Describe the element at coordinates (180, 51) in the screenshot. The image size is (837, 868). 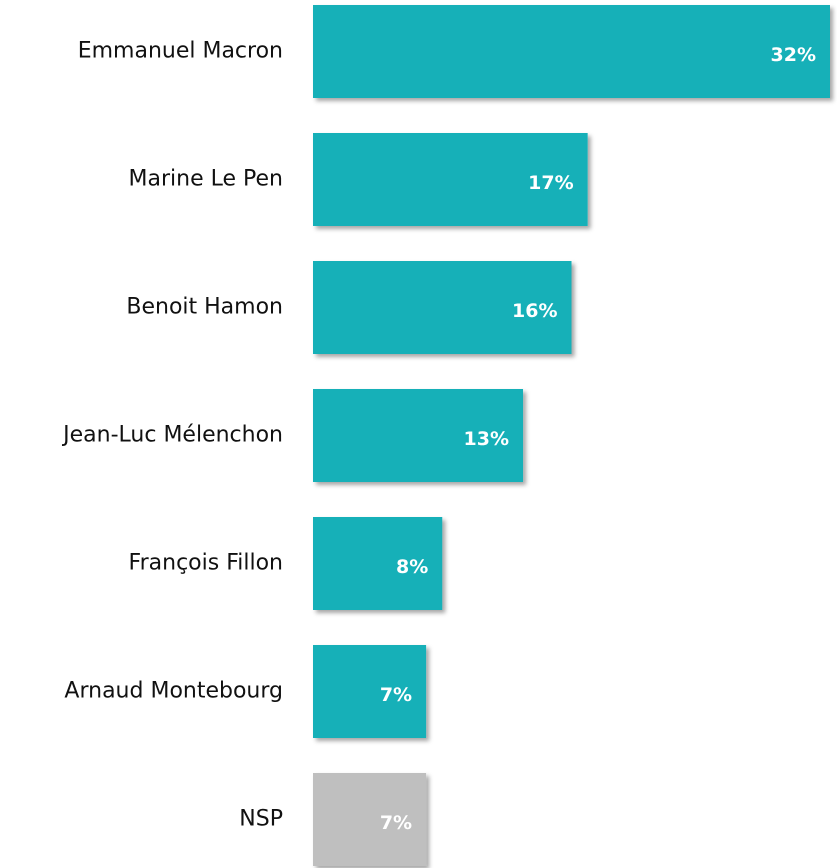
I see `category-label: Emmanuel Macron` at that location.